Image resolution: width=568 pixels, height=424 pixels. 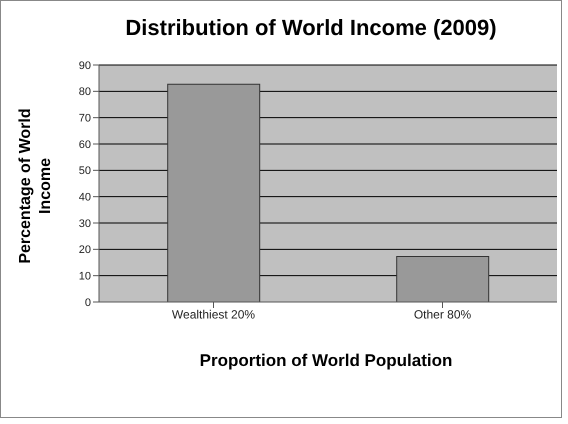 What do you see at coordinates (214, 315) in the screenshot?
I see `x-tick-label: Wealthiest 20%` at bounding box center [214, 315].